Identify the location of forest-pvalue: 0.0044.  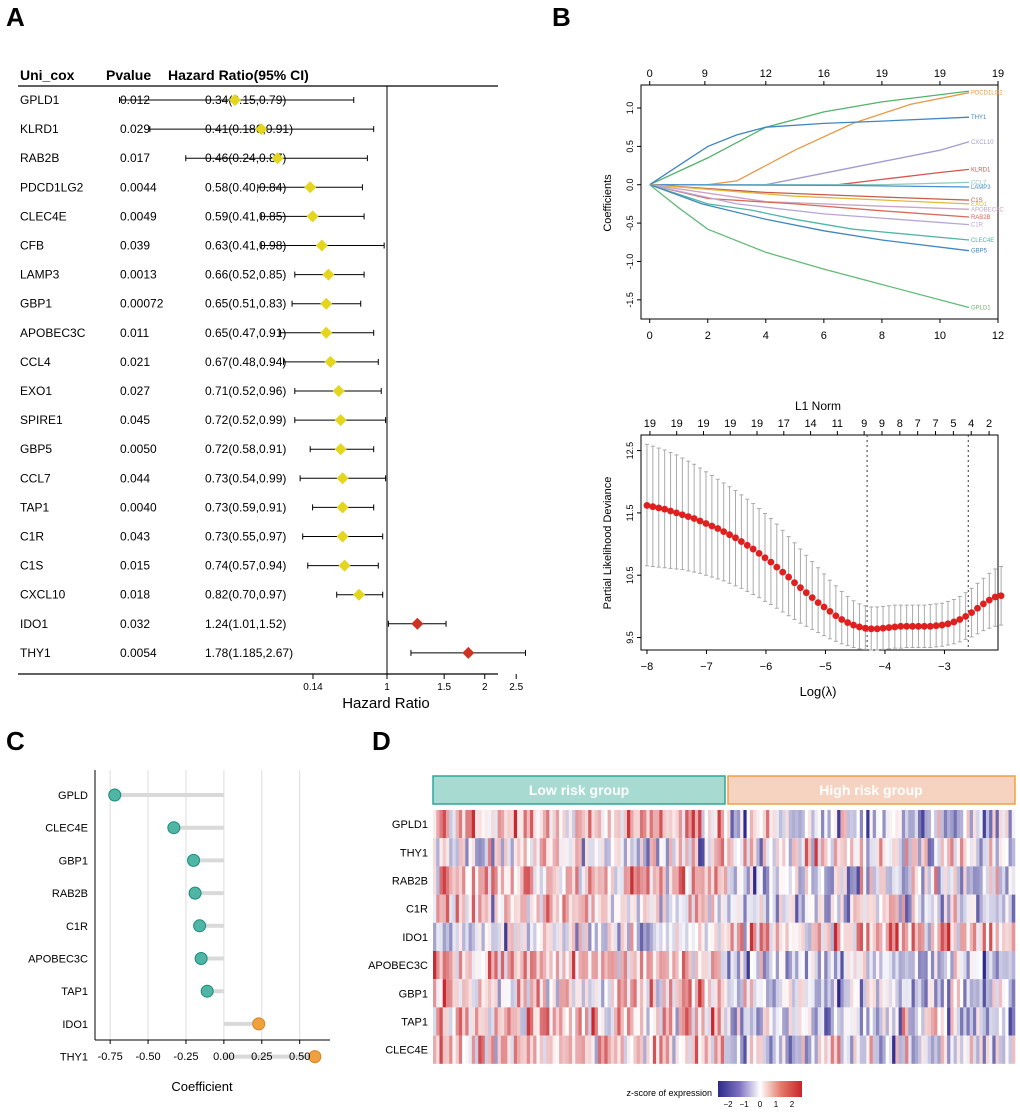
(138, 187).